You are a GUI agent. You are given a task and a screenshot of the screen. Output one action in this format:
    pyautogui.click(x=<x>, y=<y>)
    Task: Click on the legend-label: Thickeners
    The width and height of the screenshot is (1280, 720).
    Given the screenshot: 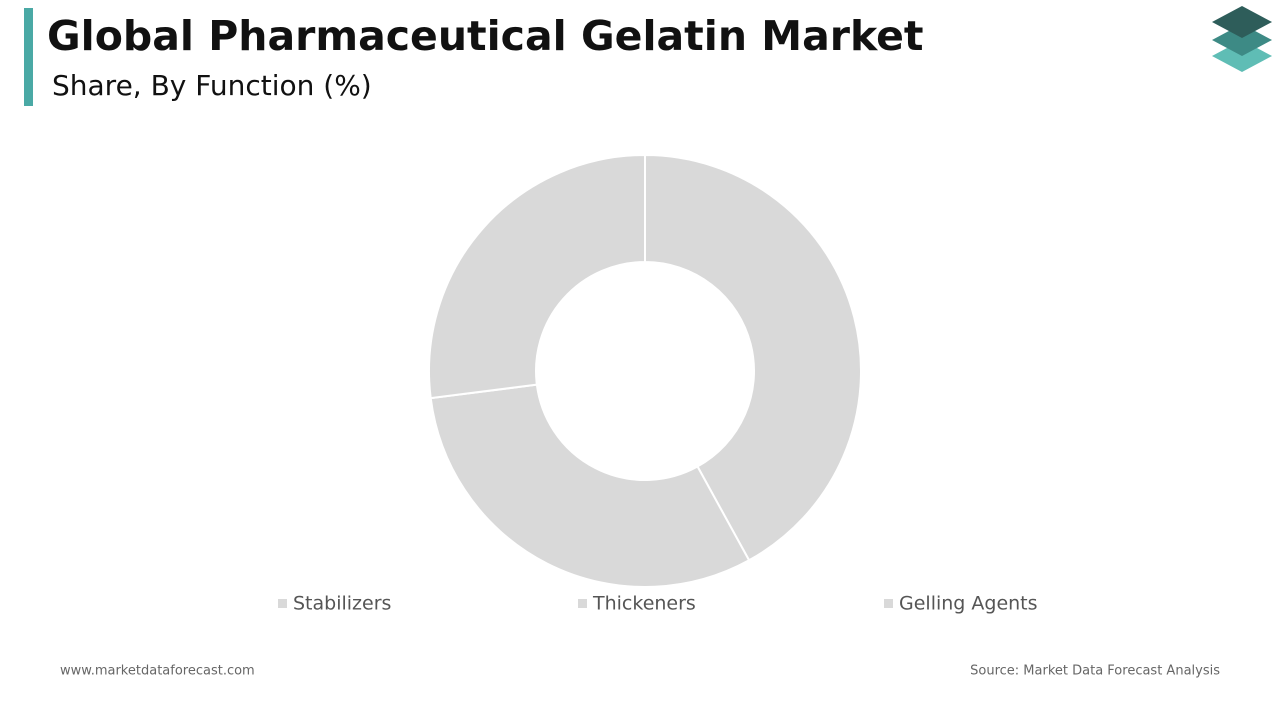 What is the action you would take?
    pyautogui.click(x=644, y=604)
    